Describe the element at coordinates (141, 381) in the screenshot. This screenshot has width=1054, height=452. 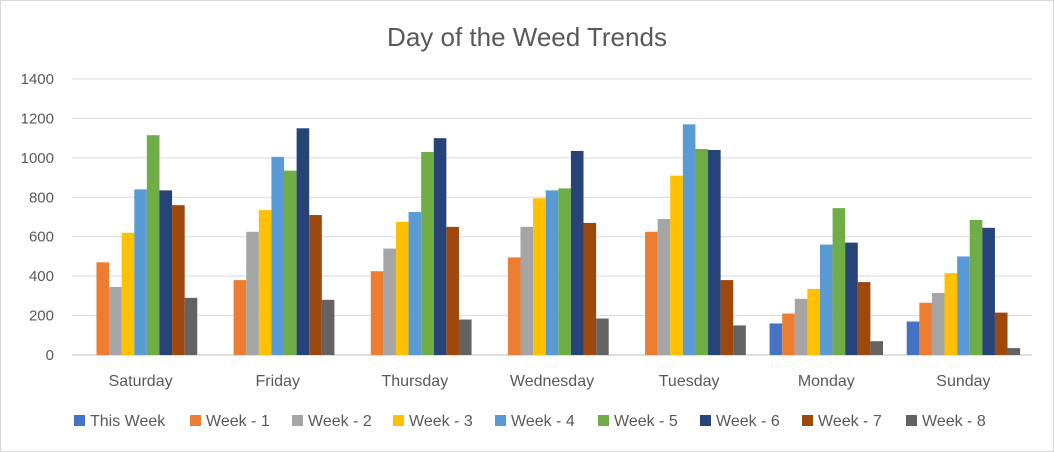
I see `x-tick-label: Saturday` at that location.